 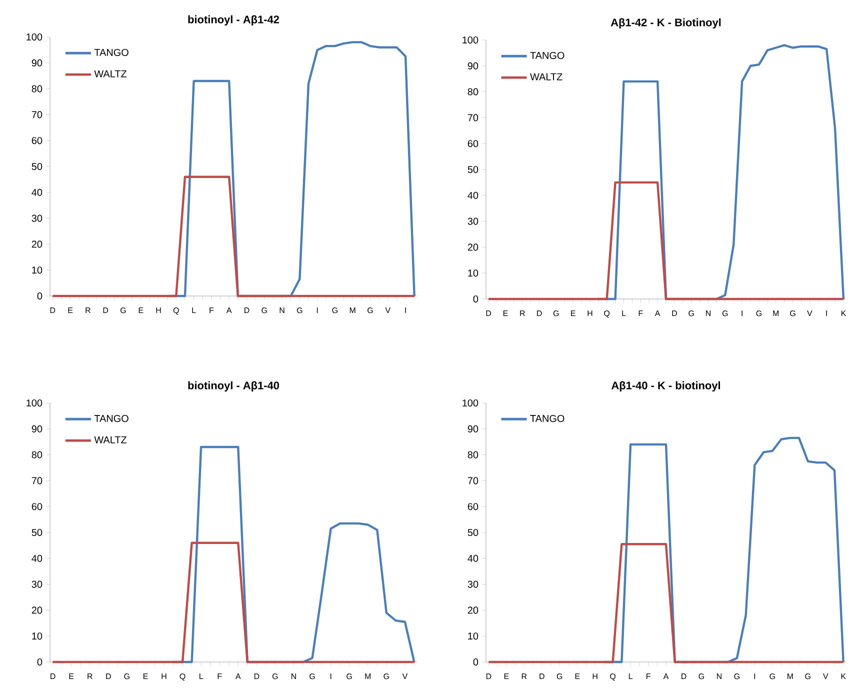 I want to click on chart-title: biotinoyl - Aβ1-40, so click(x=234, y=386).